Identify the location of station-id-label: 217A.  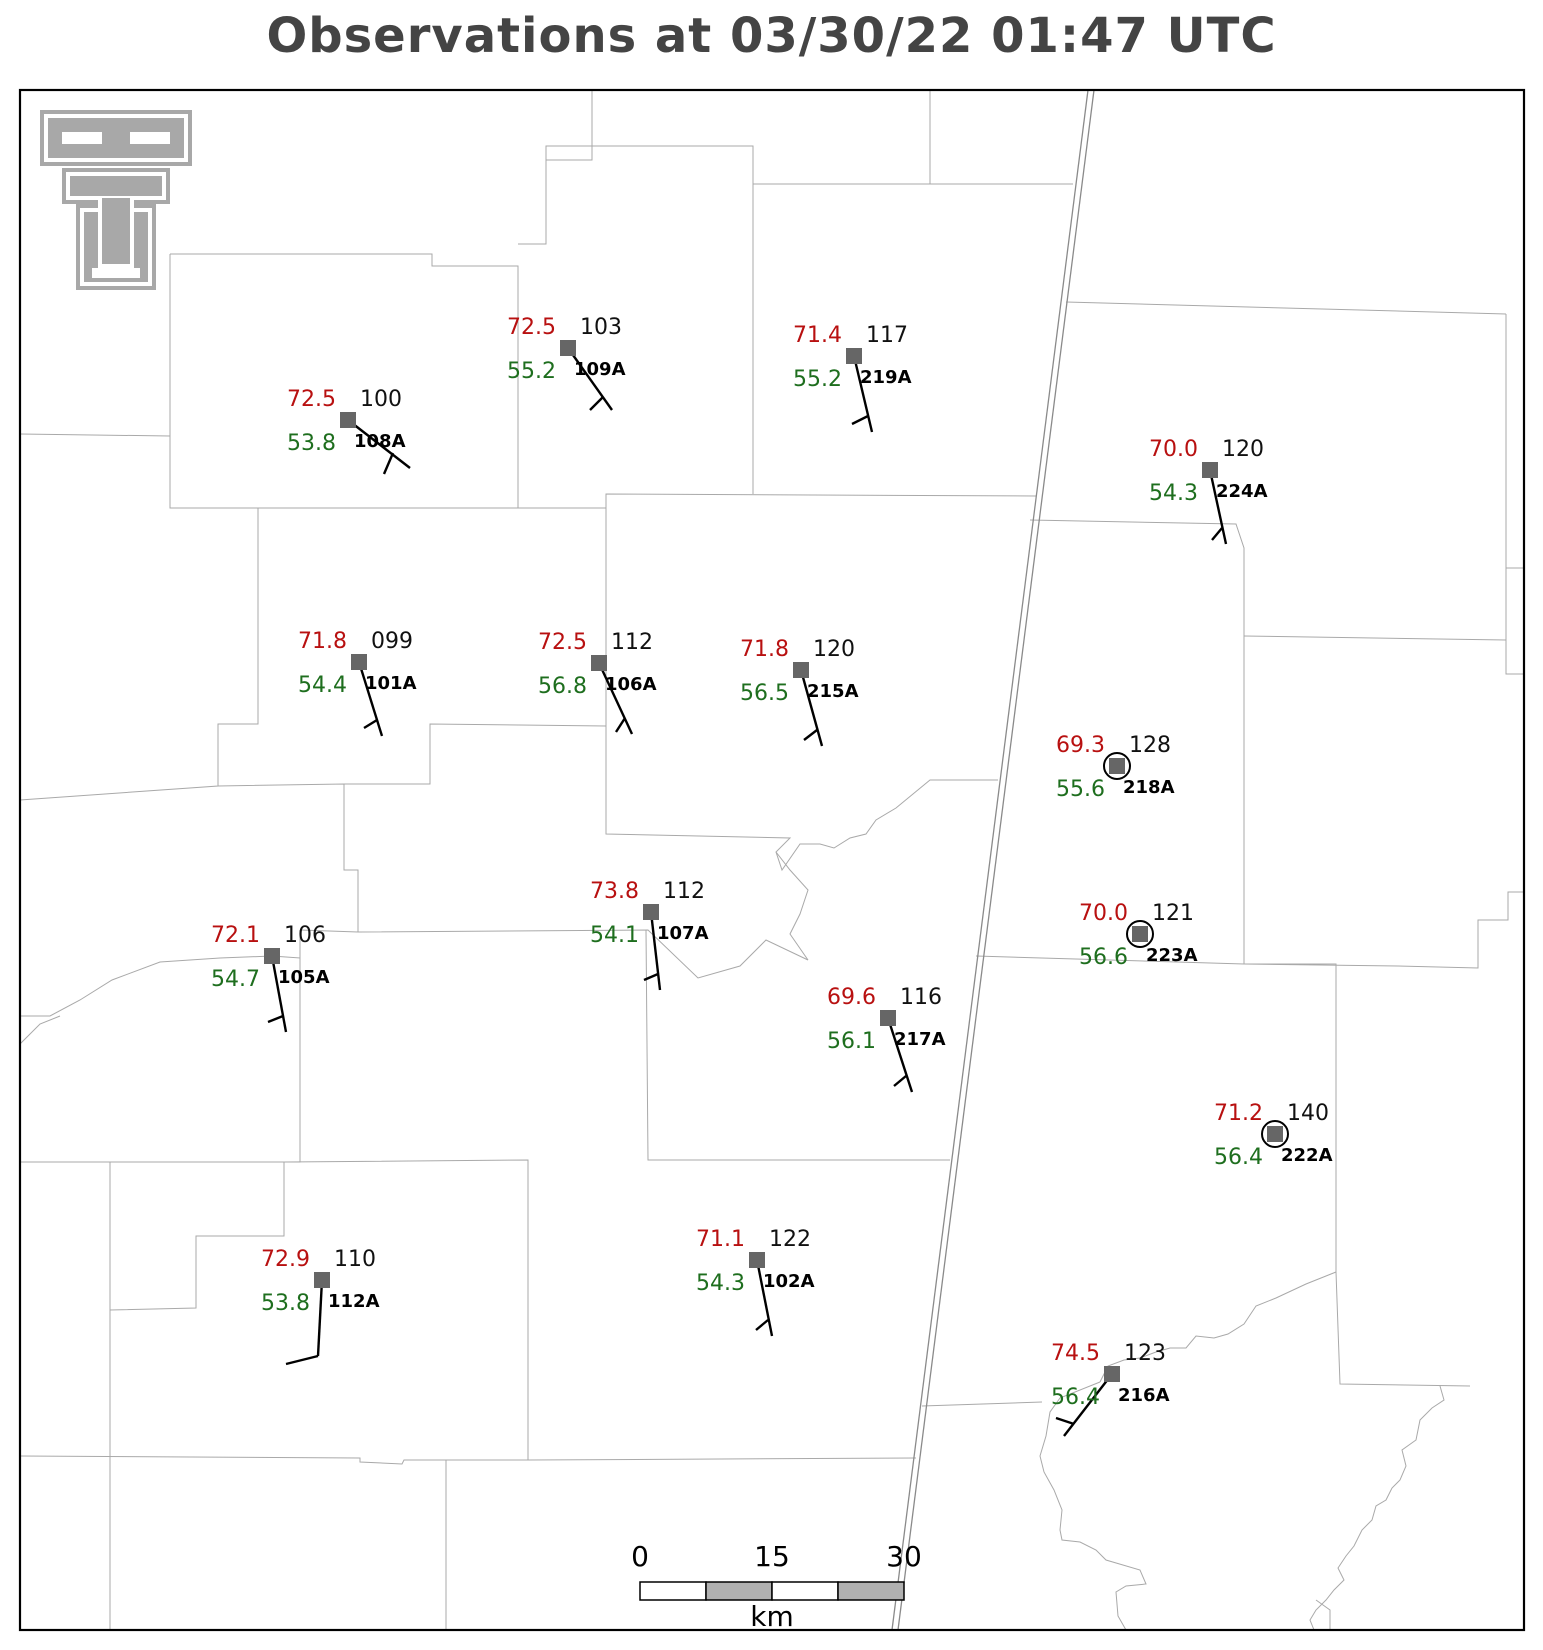
(920, 1039).